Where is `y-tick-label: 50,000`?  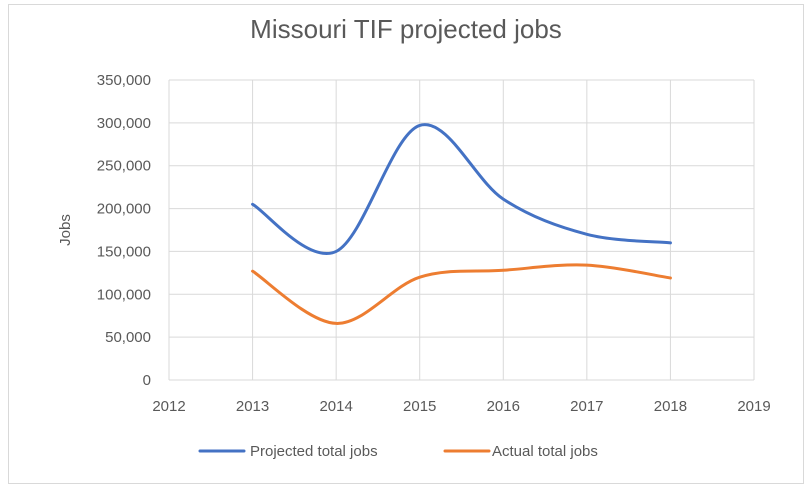 y-tick-label: 50,000 is located at coordinates (128, 337).